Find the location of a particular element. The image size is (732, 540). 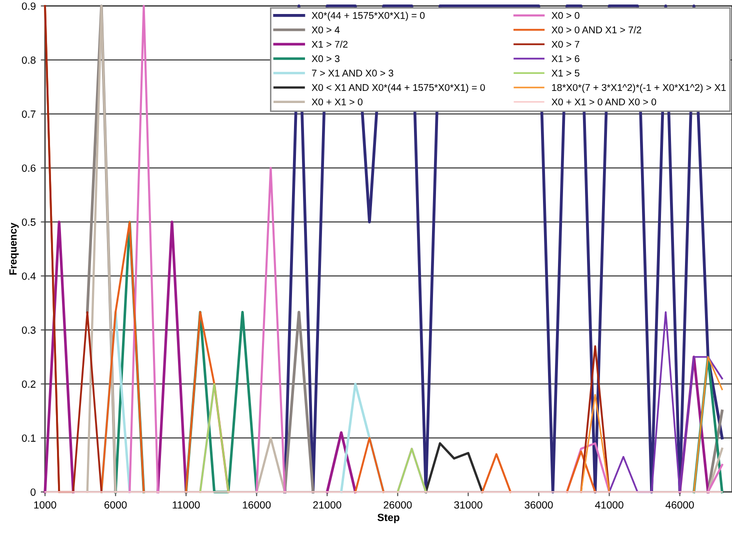

legend-label: X0*(44 + 1575*X0*X1) = 0 is located at coordinates (368, 16).